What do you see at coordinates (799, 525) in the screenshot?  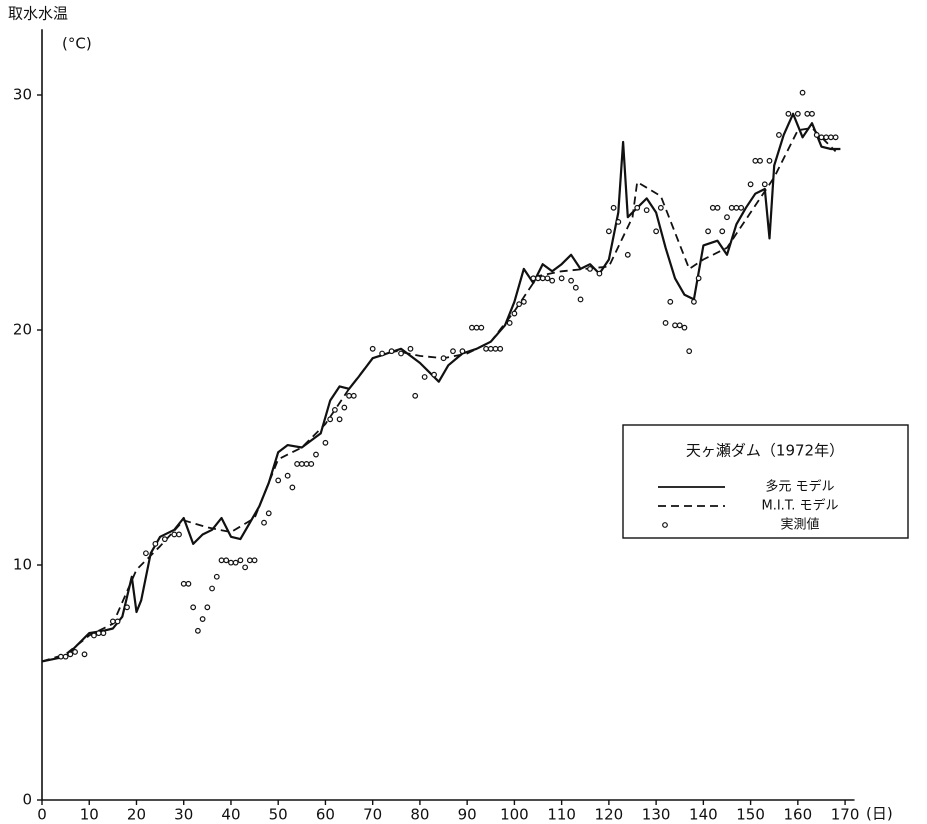 I see `legend-label: 実測値` at bounding box center [799, 525].